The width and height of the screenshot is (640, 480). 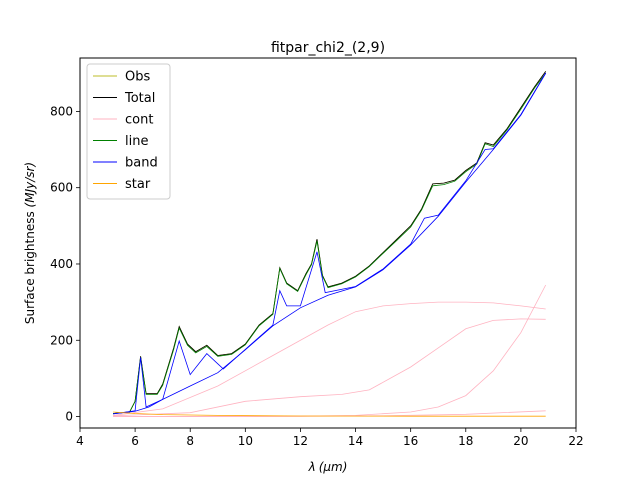 I want to click on y-axis-label: Surface brightness (MJy/sr), so click(x=30, y=243).